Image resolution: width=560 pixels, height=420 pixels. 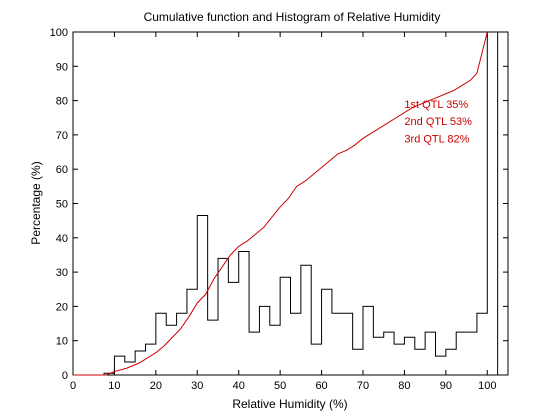 I want to click on quantile-label-2: 2nd QTL 53%, so click(x=438, y=122).